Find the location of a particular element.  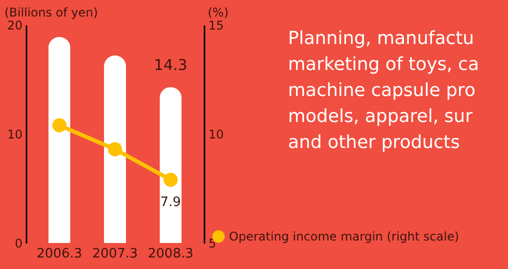

x-tick-label: 2006.3 is located at coordinates (59, 254).